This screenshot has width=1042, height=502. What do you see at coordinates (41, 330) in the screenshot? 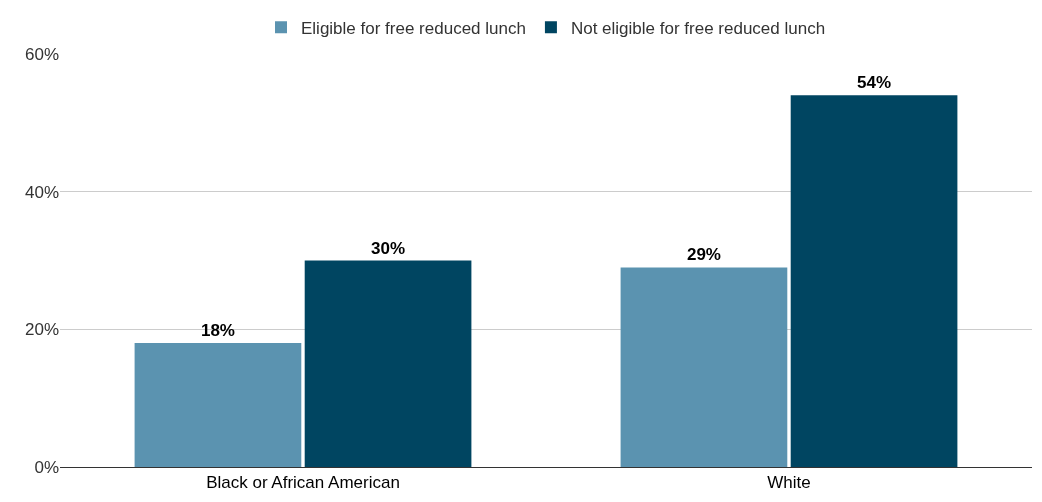
I see `y-tick-label: 20%` at bounding box center [41, 330].